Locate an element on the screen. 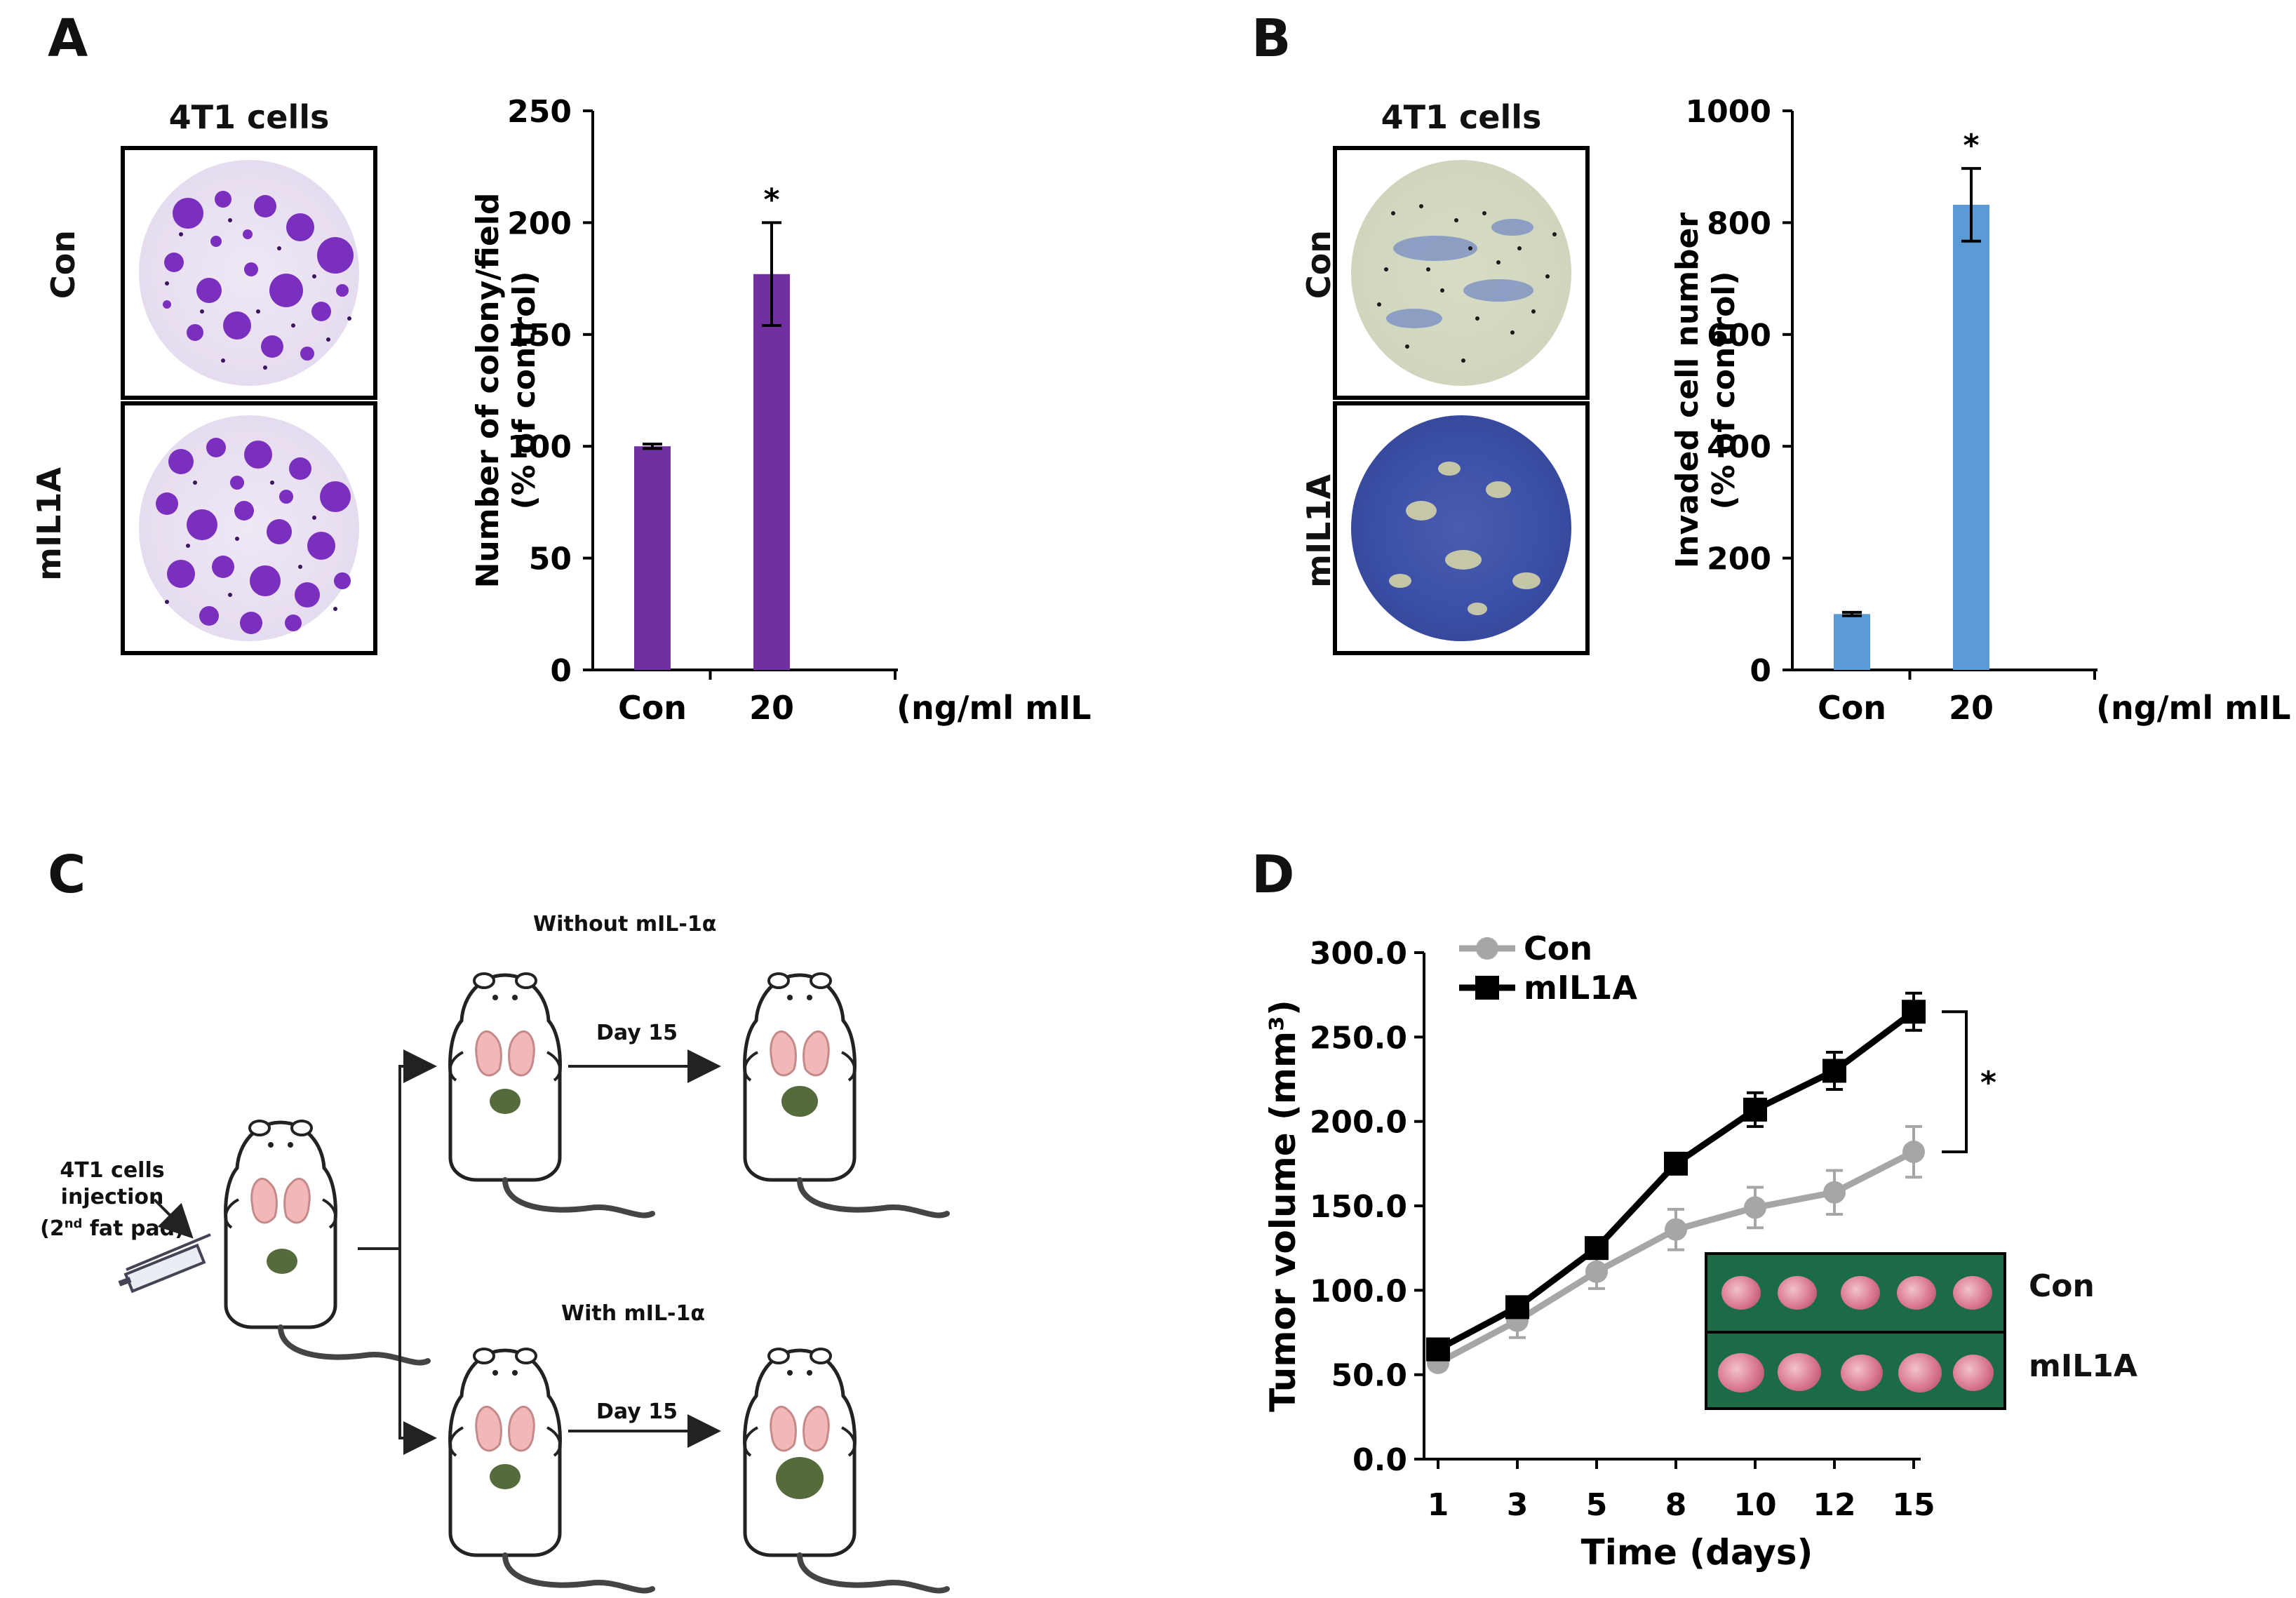 The width and height of the screenshot is (2296, 1598). invasion-image-mil1a is located at coordinates (1461, 528).